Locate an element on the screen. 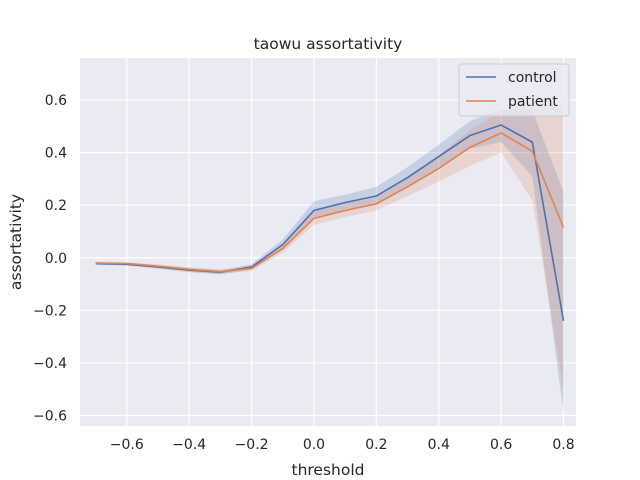 This screenshot has width=640, height=480. x-tick-label: 0.0 is located at coordinates (314, 445).